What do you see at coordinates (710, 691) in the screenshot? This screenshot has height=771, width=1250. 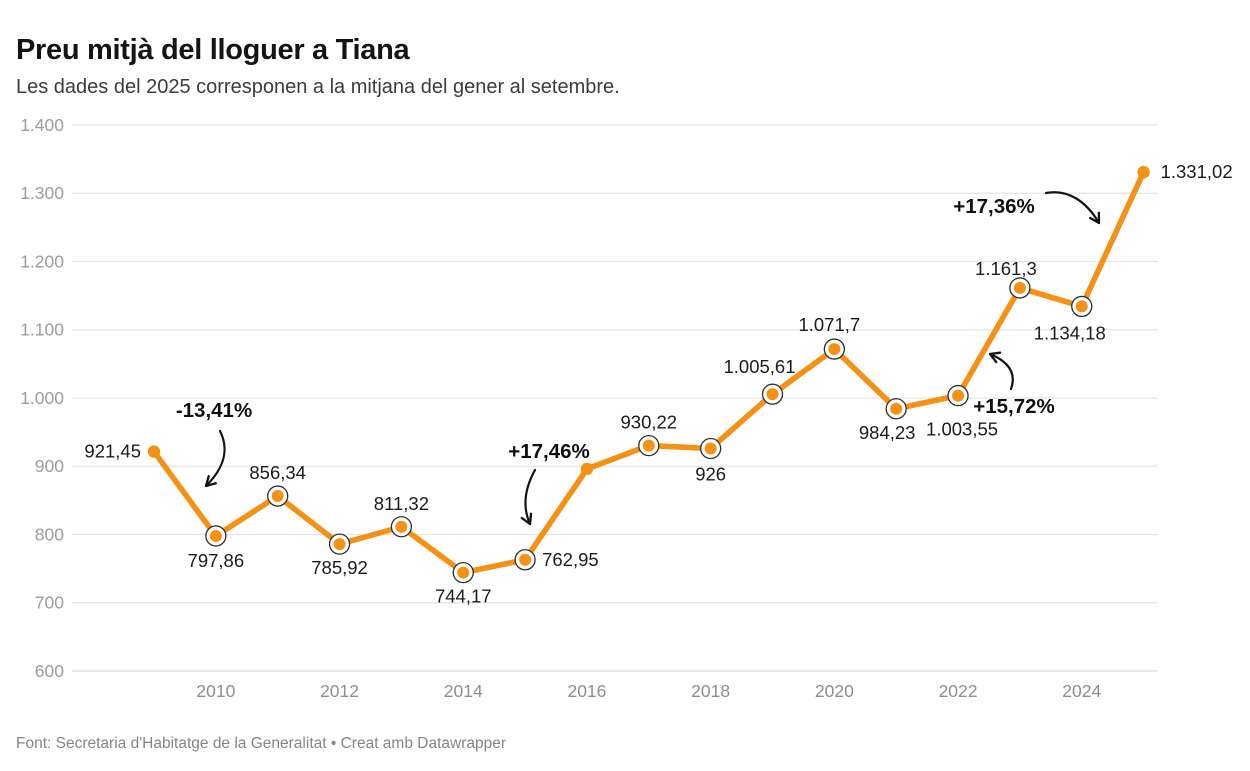 I see `x-axis-tick-label: 2018` at bounding box center [710, 691].